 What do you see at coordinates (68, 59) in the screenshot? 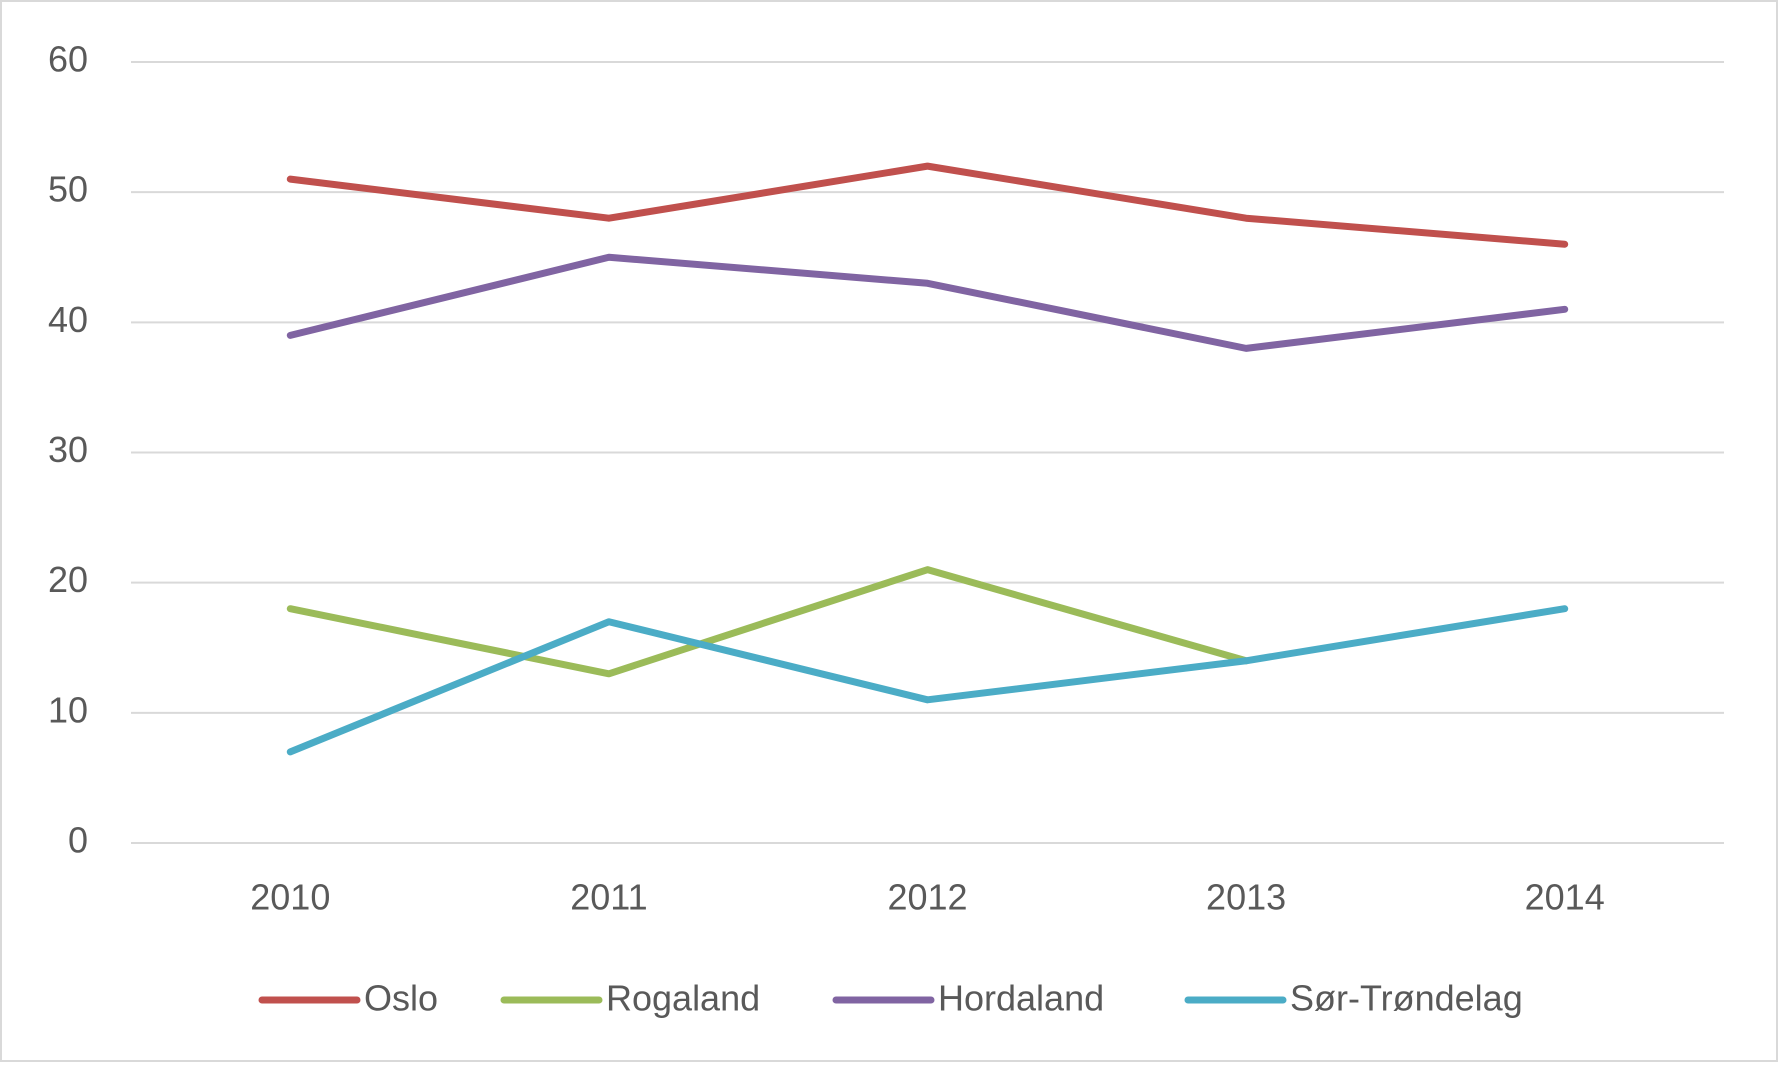
I see `y-tick-label: 60` at bounding box center [68, 59].